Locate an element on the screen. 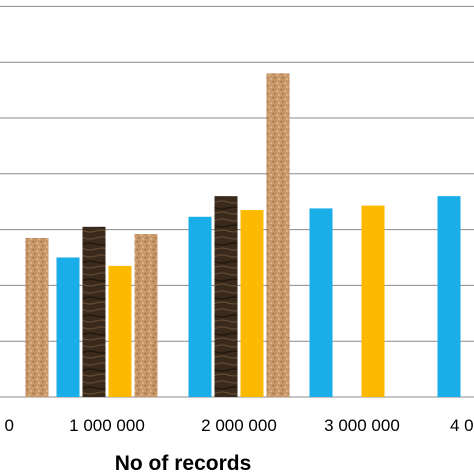 The width and height of the screenshot is (474, 474). x-tick-label: 4 000 000 is located at coordinates (462, 425).